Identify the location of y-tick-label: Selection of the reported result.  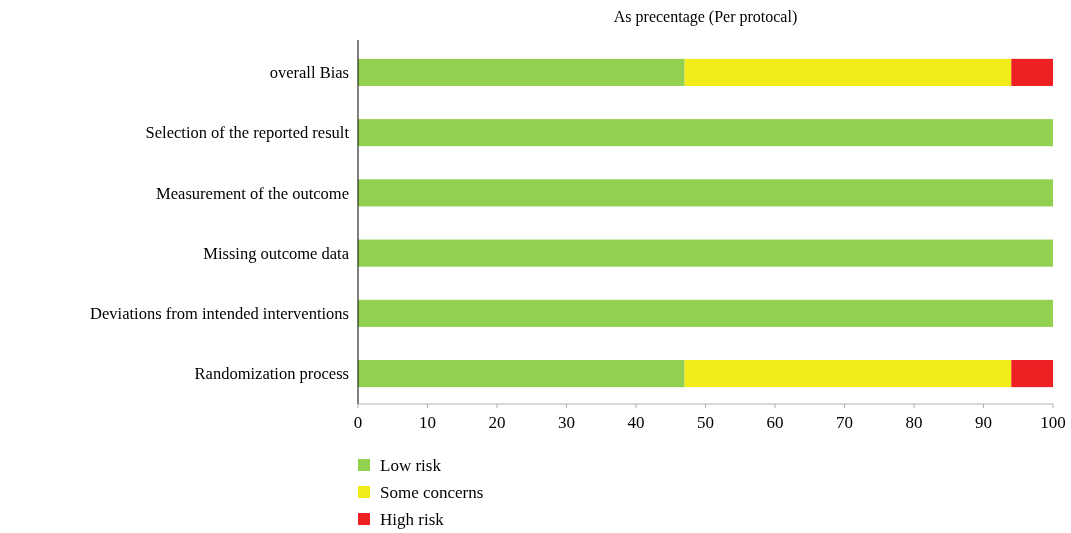
(247, 133).